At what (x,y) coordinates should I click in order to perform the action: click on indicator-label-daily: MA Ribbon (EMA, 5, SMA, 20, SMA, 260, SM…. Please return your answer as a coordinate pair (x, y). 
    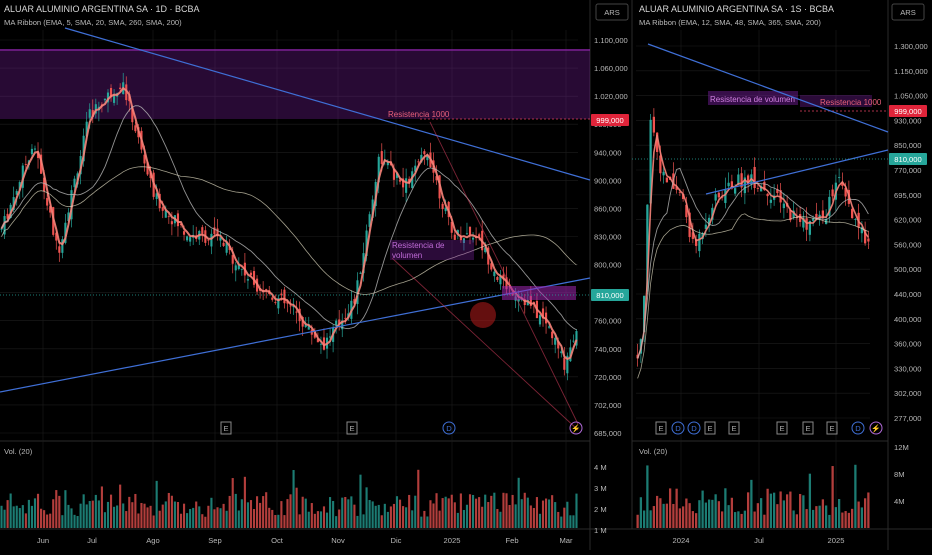
    Looking at the image, I should click on (93, 22).